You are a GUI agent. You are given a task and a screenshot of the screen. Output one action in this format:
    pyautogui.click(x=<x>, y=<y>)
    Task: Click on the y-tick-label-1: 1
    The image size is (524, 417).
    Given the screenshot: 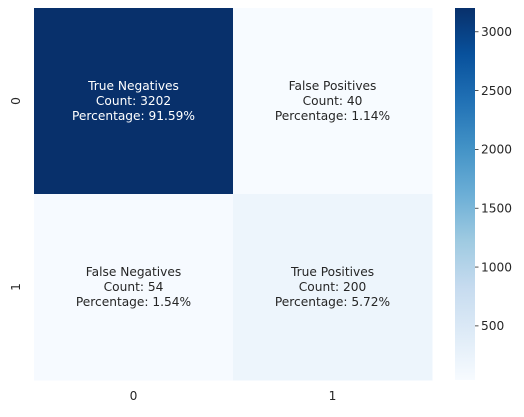 What is the action you would take?
    pyautogui.click(x=16, y=287)
    